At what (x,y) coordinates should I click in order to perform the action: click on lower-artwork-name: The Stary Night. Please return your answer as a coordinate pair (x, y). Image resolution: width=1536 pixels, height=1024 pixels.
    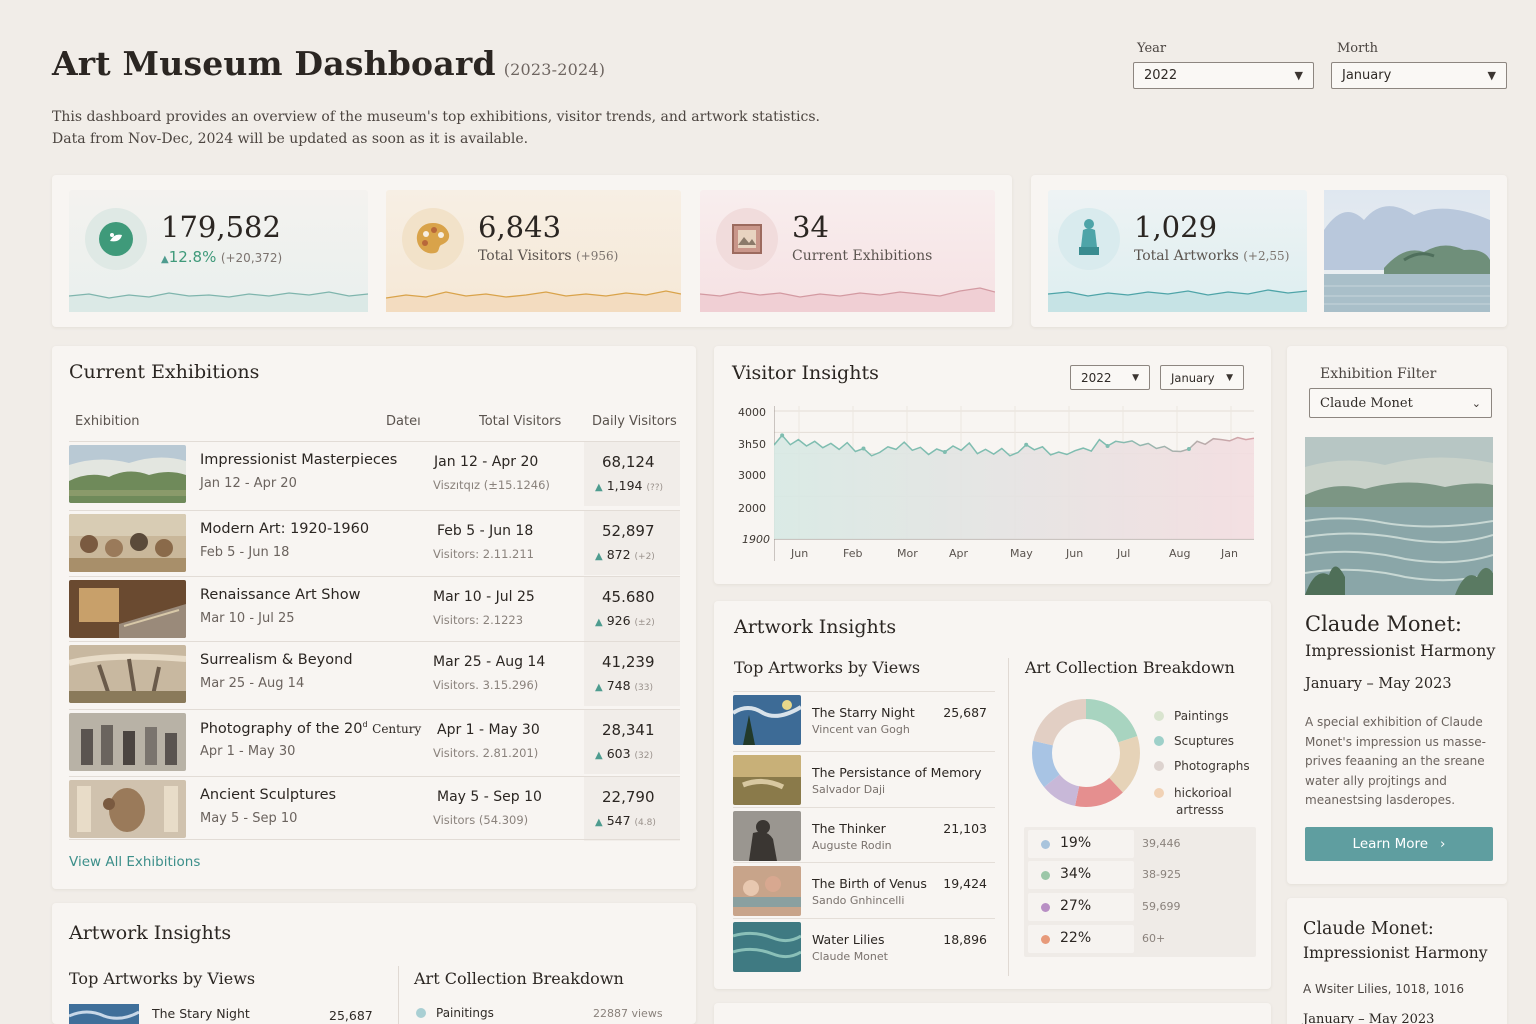
    Looking at the image, I should click on (201, 1013).